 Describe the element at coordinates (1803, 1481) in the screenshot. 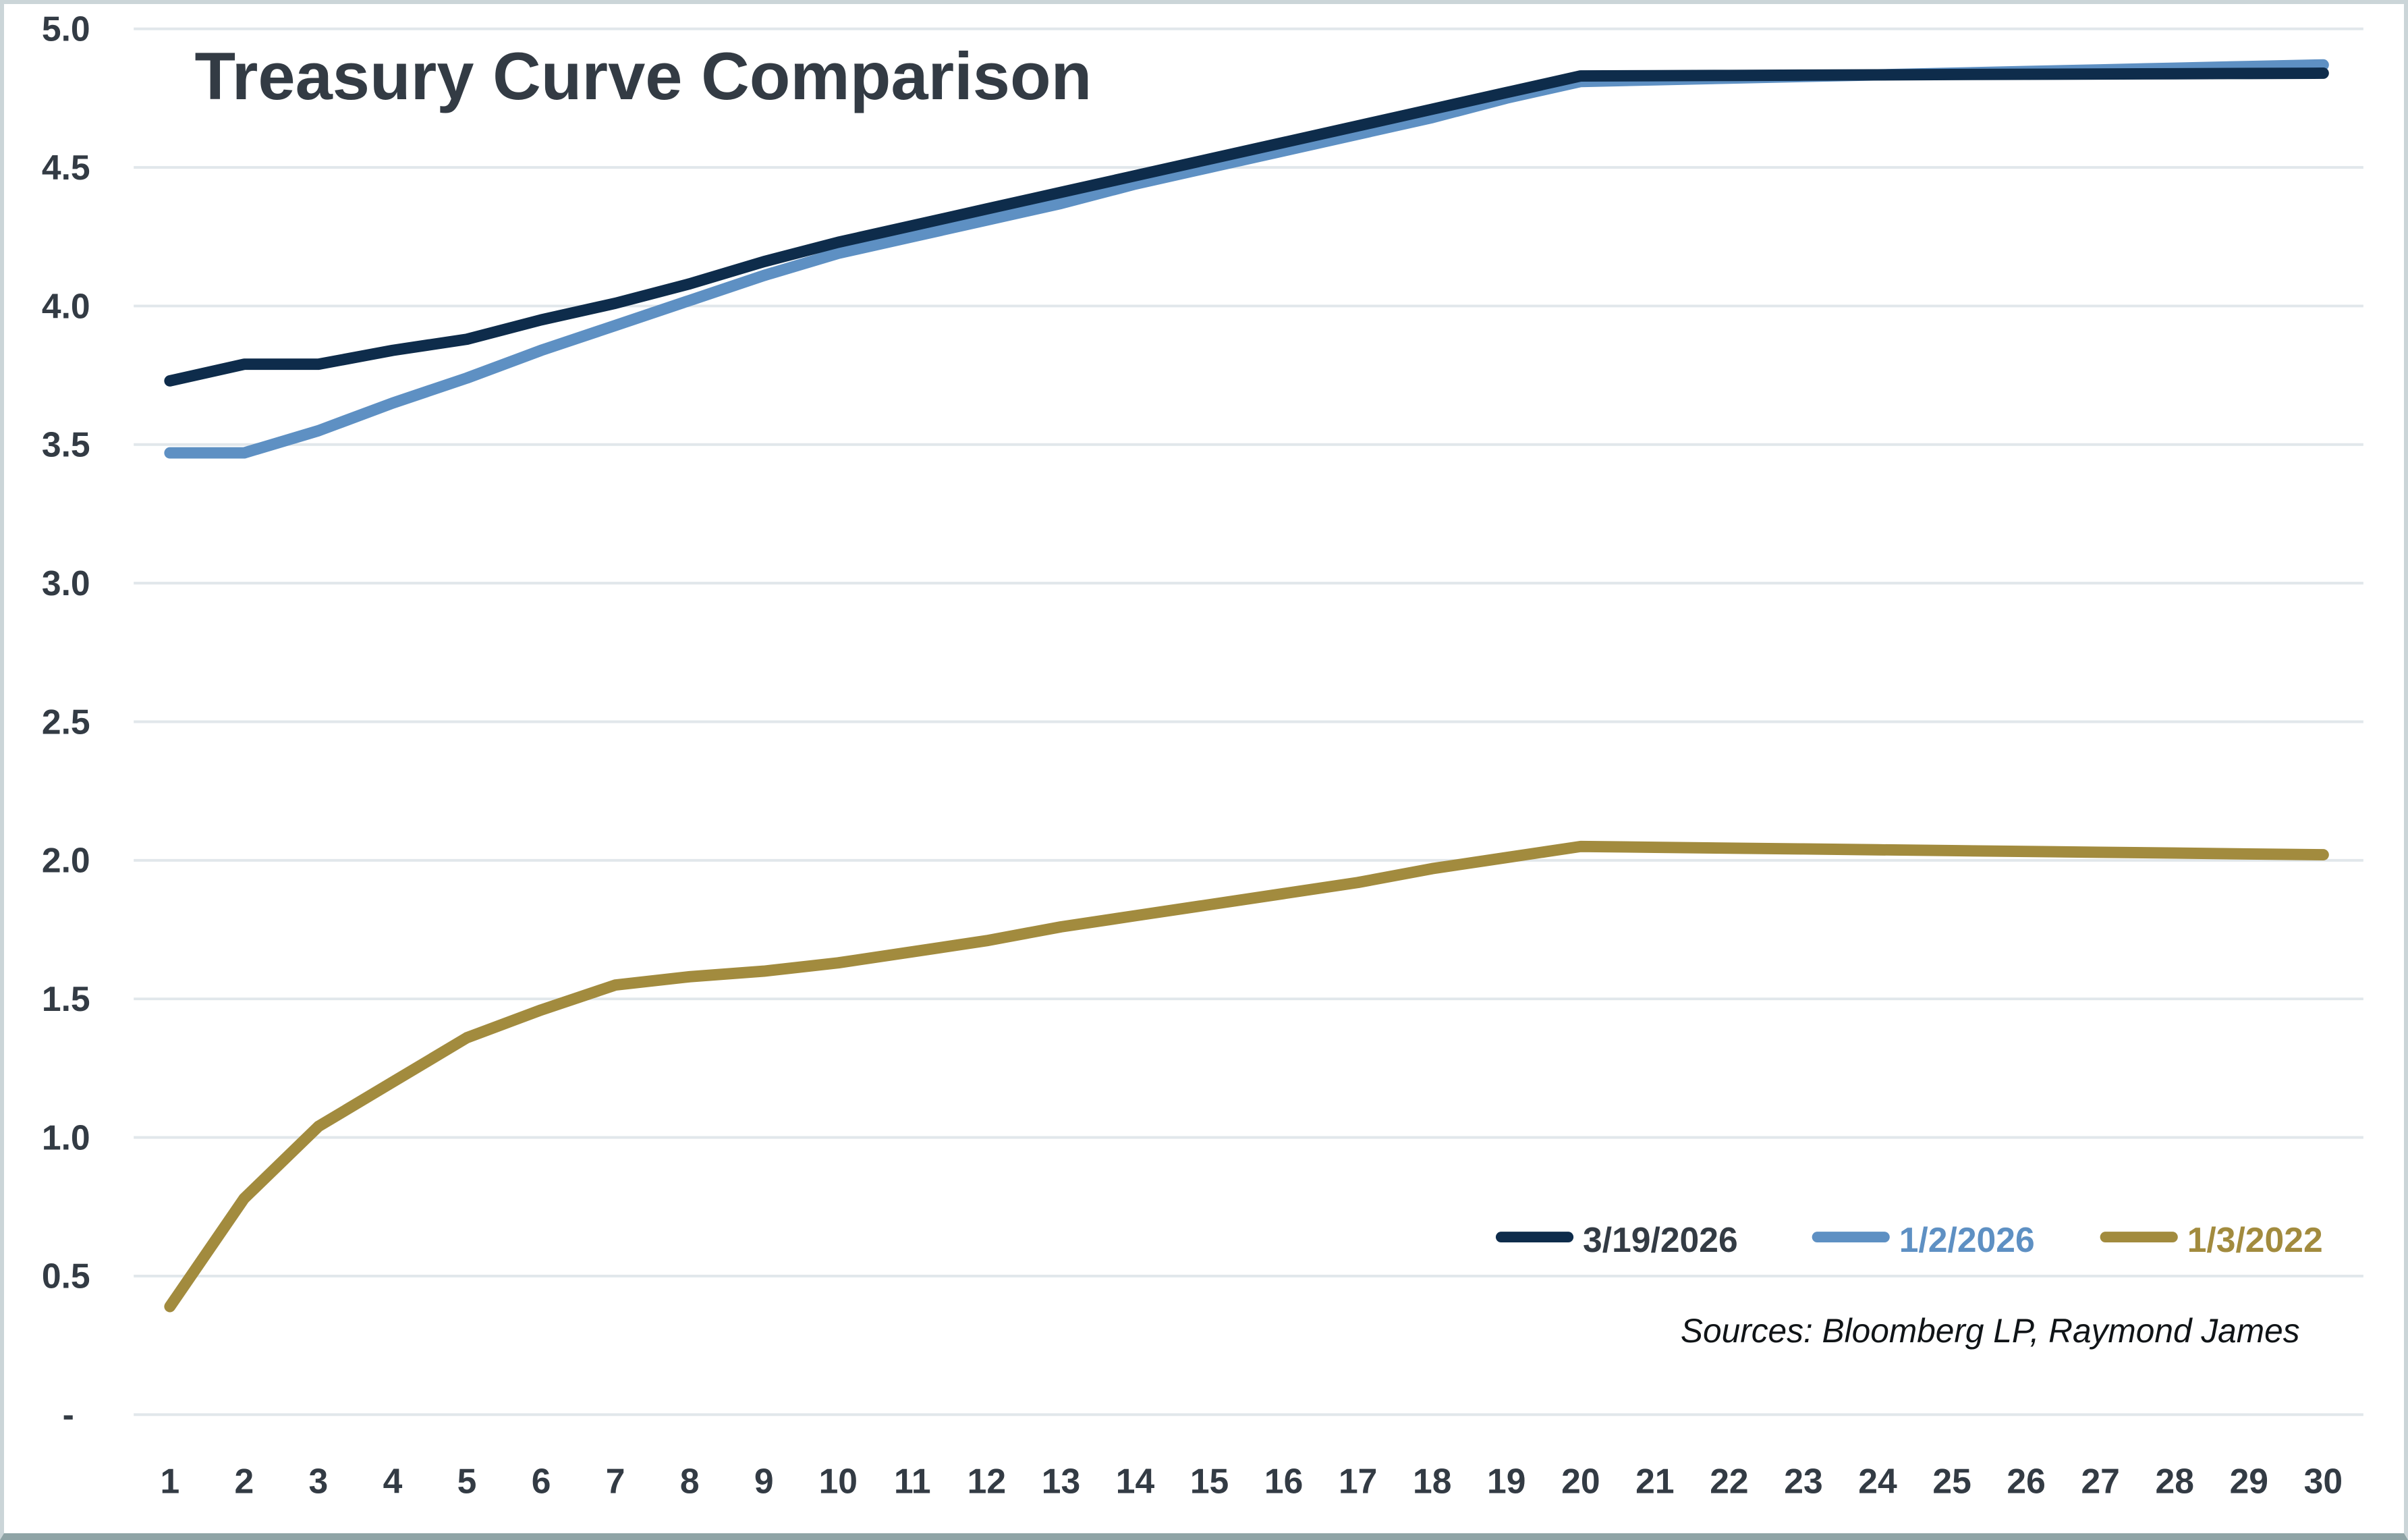

I see `x-tick-label: 23` at that location.